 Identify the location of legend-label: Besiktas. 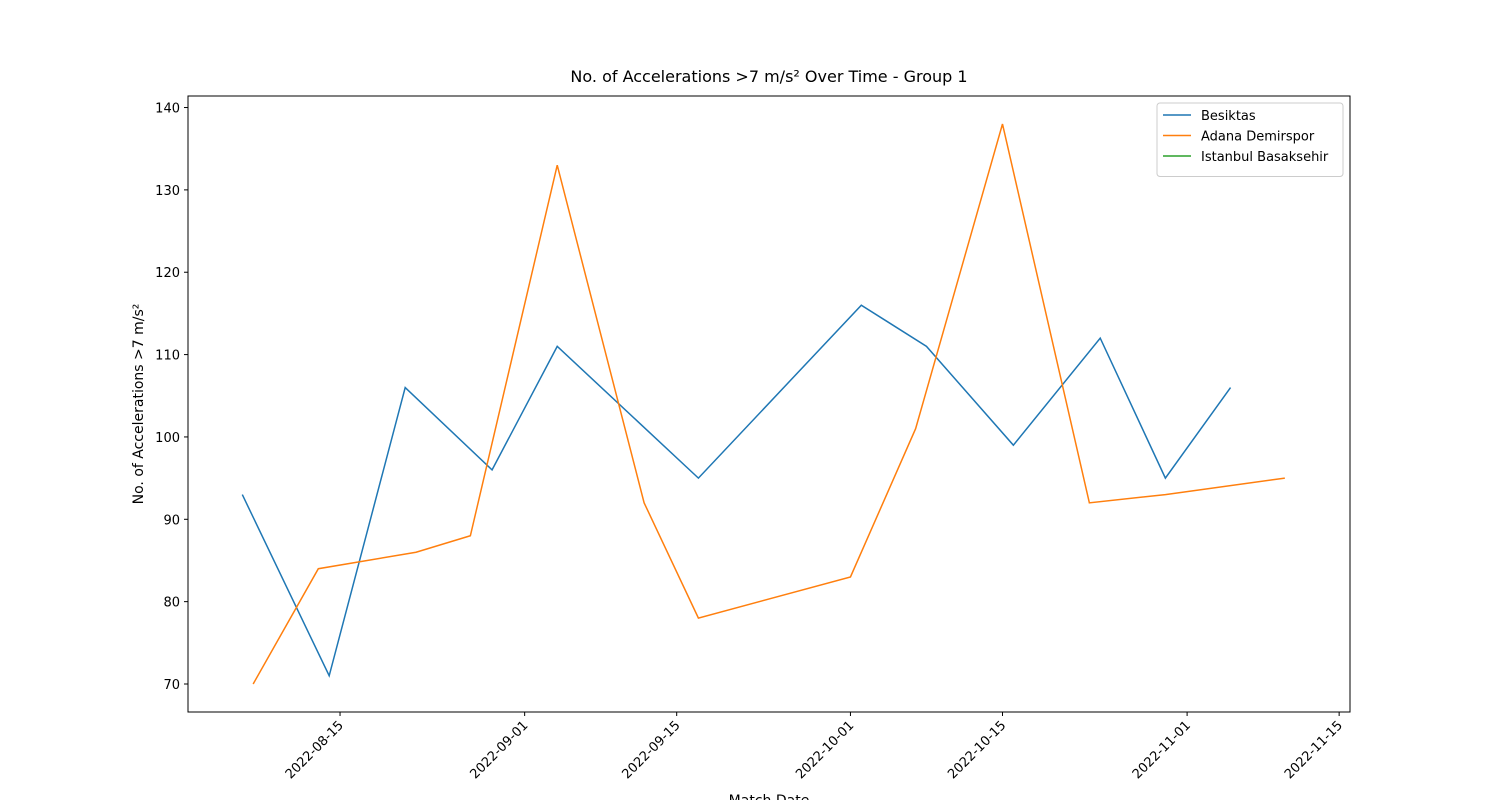
(1228, 116).